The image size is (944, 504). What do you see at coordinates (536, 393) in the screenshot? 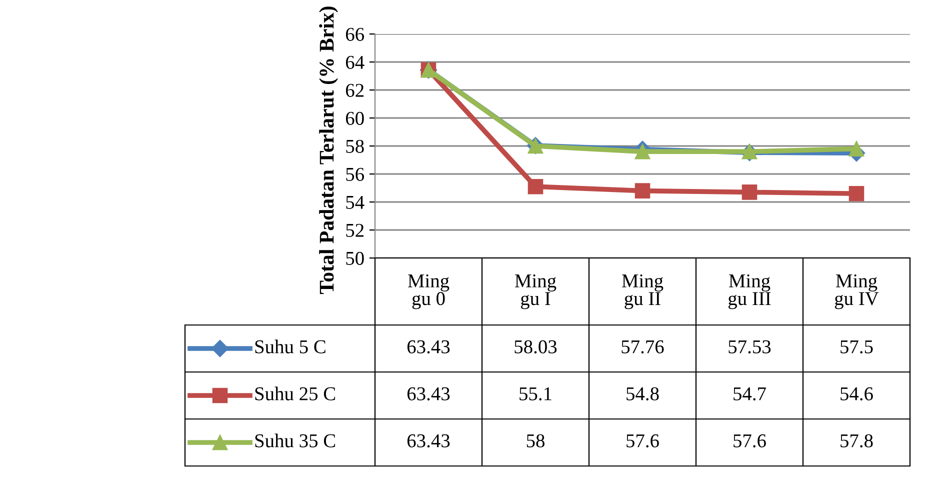
I see `data-label: 55.1` at bounding box center [536, 393].